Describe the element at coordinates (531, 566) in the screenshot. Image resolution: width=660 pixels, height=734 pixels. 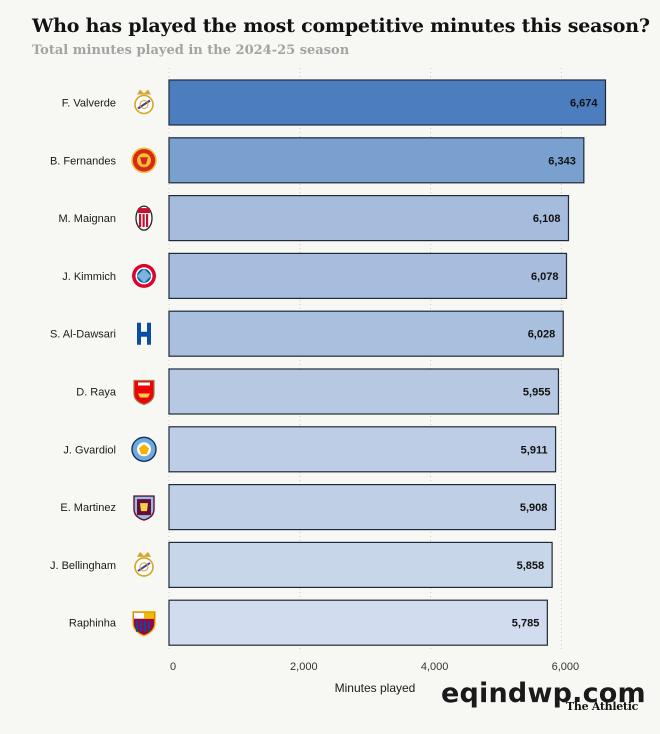
I see `bar-value-label: 5,858` at that location.